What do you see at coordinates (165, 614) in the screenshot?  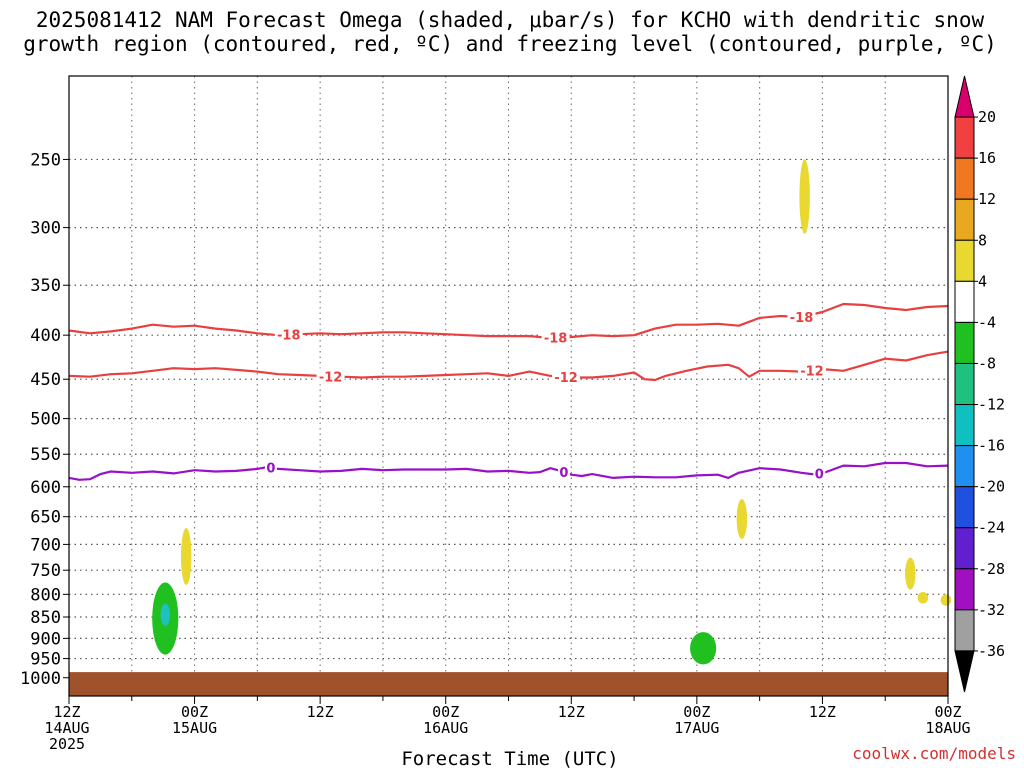 I see `omega-region-cyan` at bounding box center [165, 614].